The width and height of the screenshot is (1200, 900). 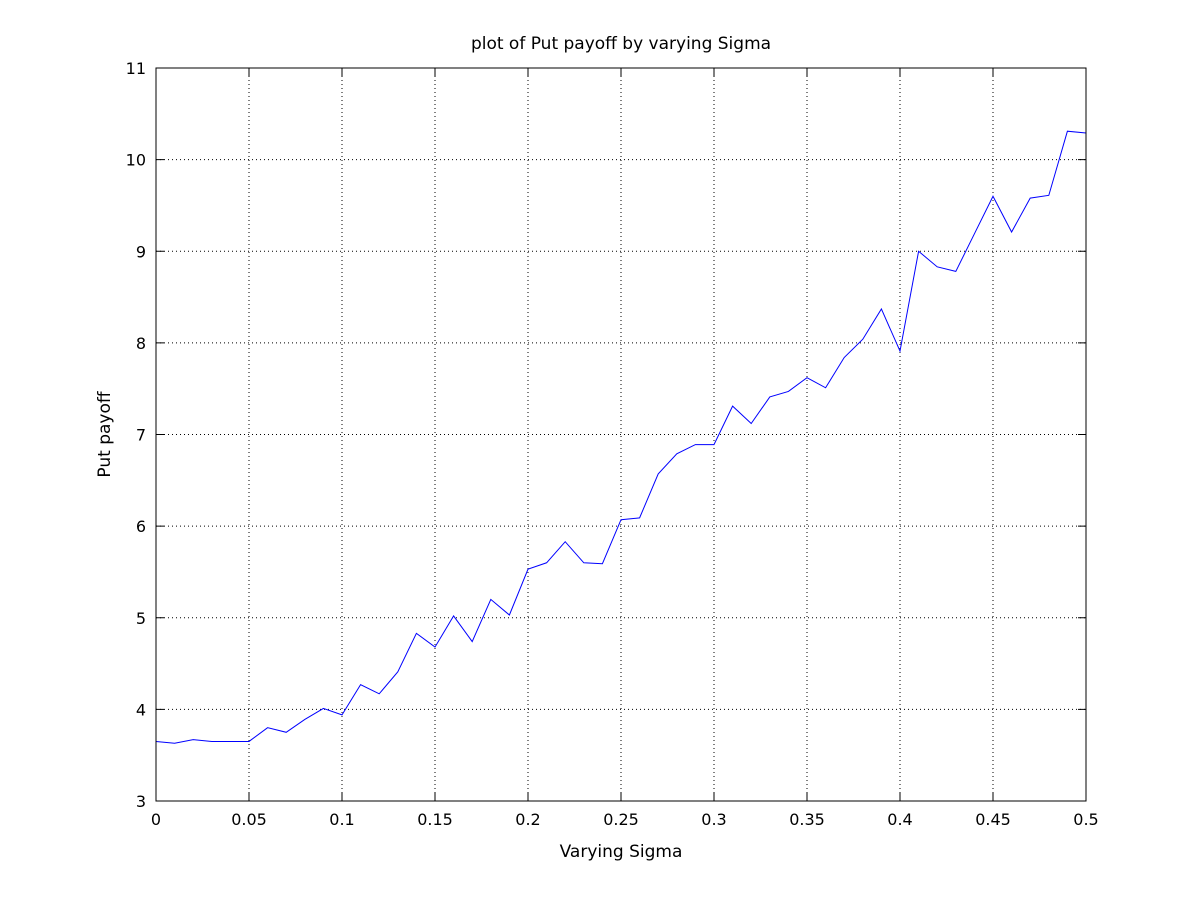 What do you see at coordinates (141, 435) in the screenshot?
I see `y-tick-label: 7` at bounding box center [141, 435].